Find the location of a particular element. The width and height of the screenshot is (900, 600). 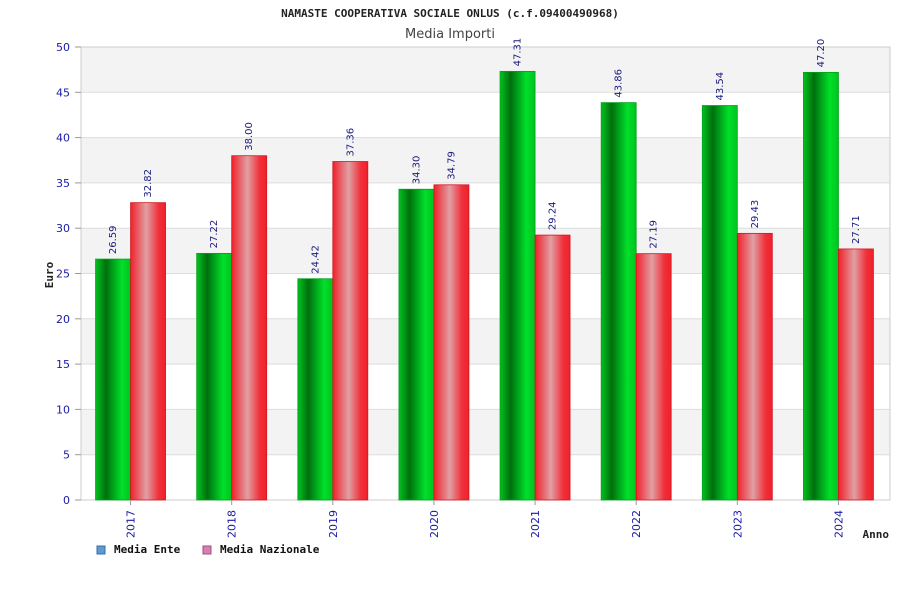

y-tick-label: 10 is located at coordinates (63, 409).